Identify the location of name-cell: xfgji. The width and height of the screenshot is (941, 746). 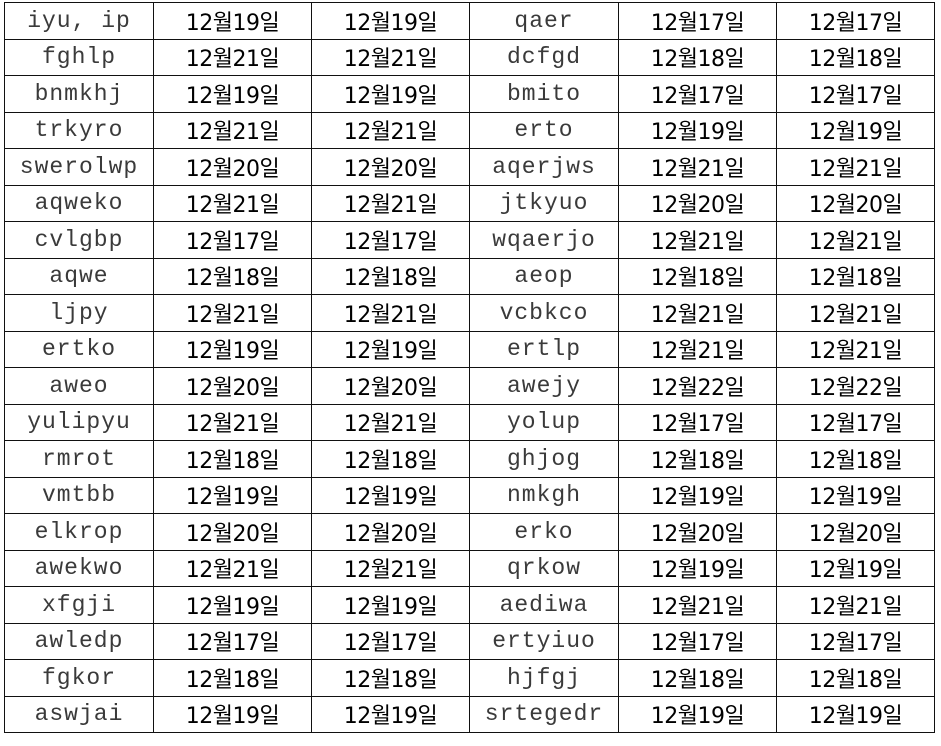
(79, 605).